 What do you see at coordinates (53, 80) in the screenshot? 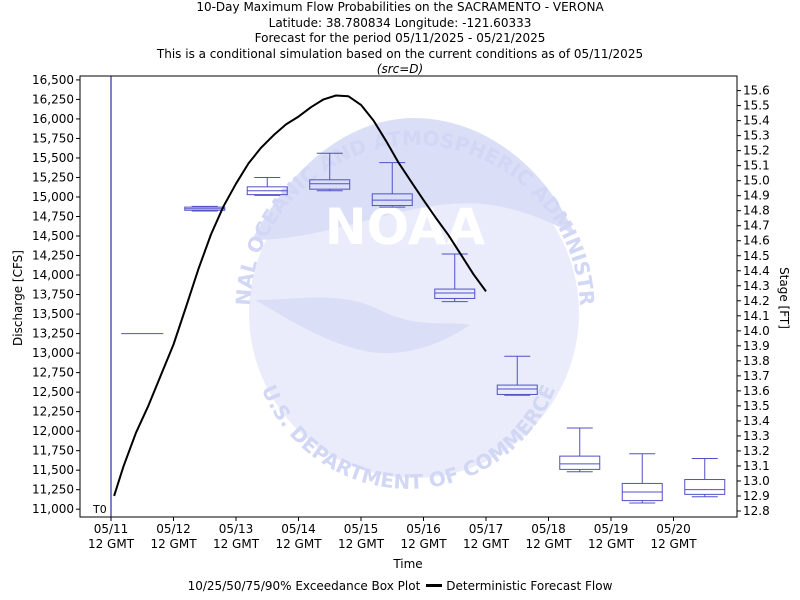
I see `y-tick-label: 16,500` at bounding box center [53, 80].